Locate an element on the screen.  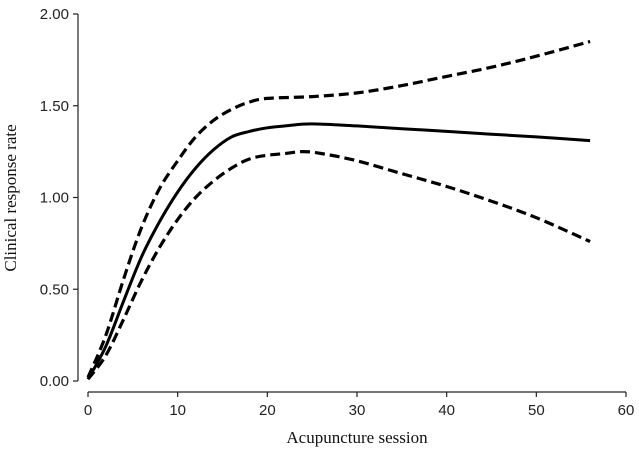
x-tick-label: 30 is located at coordinates (357, 410).